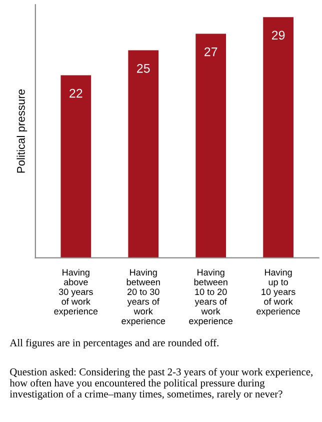 The width and height of the screenshot is (322, 422). Describe the element at coordinates (278, 35) in the screenshot. I see `data-label: 29` at that location.